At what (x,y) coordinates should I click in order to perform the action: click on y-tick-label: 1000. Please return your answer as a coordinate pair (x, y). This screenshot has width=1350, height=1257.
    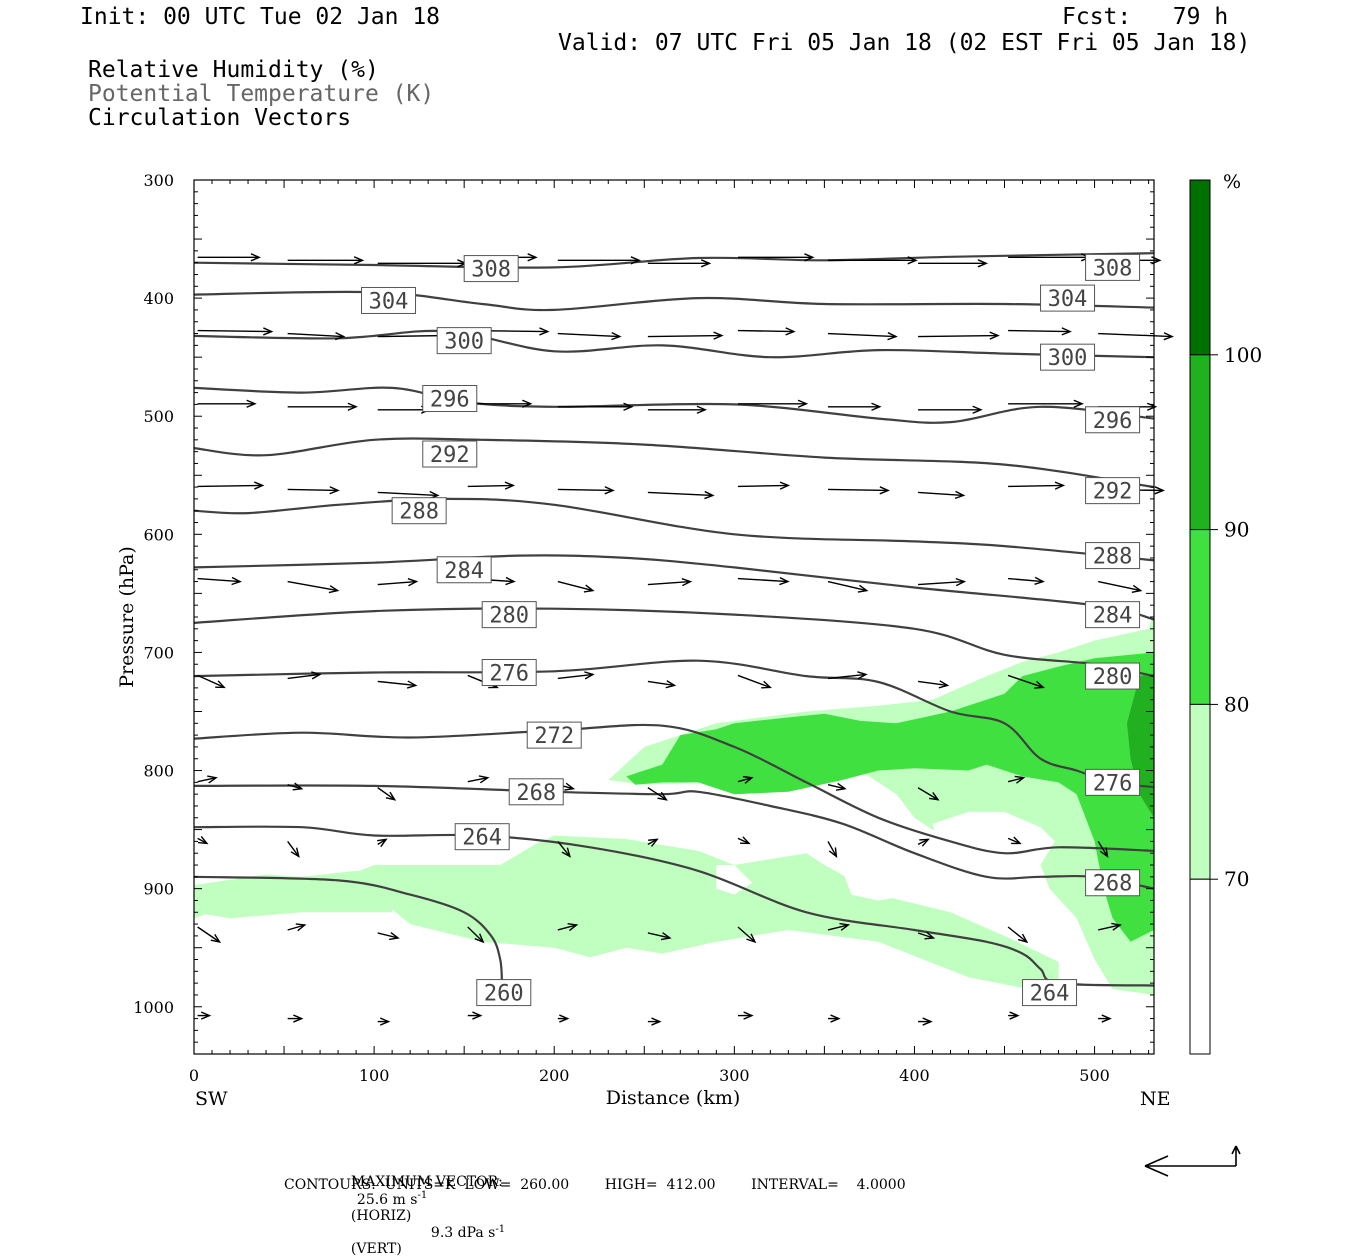
    Looking at the image, I should click on (153, 1007).